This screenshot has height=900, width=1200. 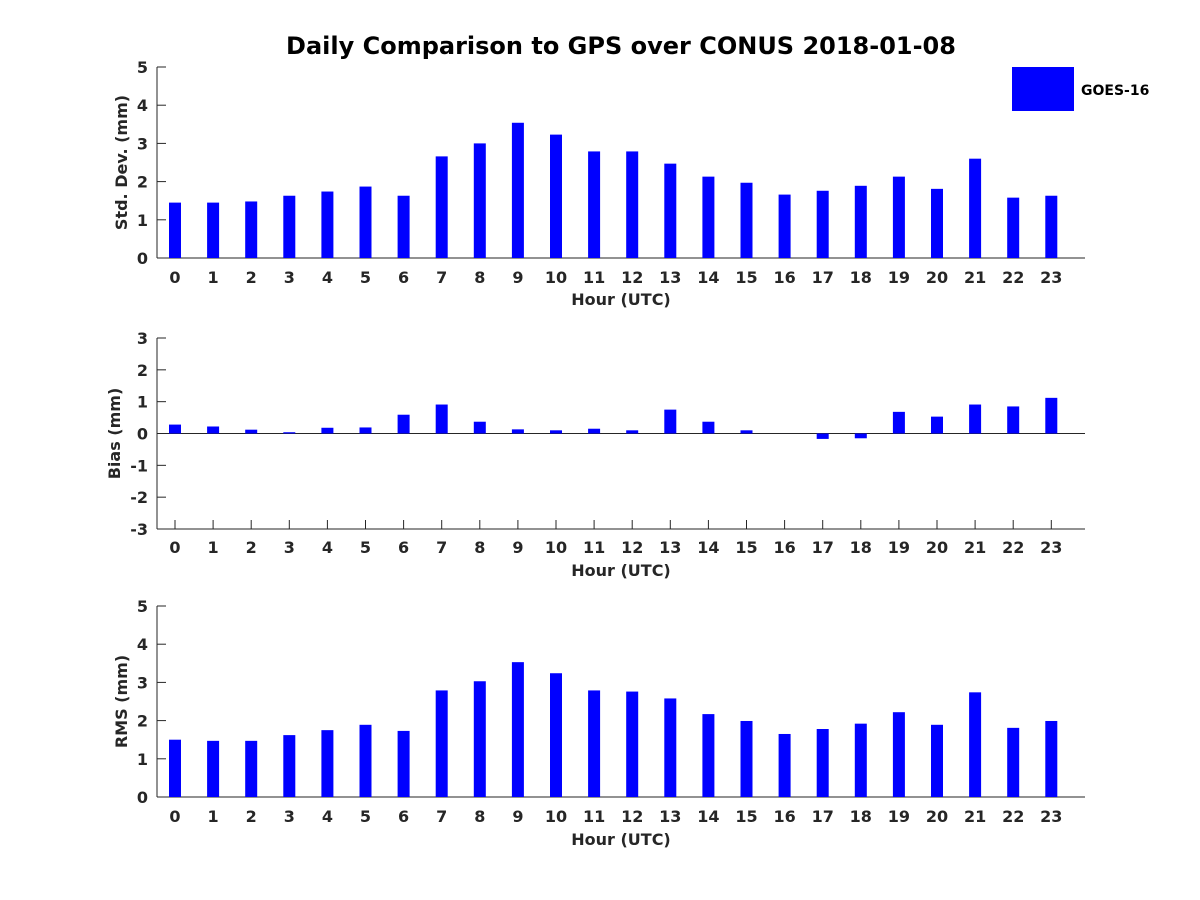 I want to click on x-tick-label: 13, so click(x=670, y=816).